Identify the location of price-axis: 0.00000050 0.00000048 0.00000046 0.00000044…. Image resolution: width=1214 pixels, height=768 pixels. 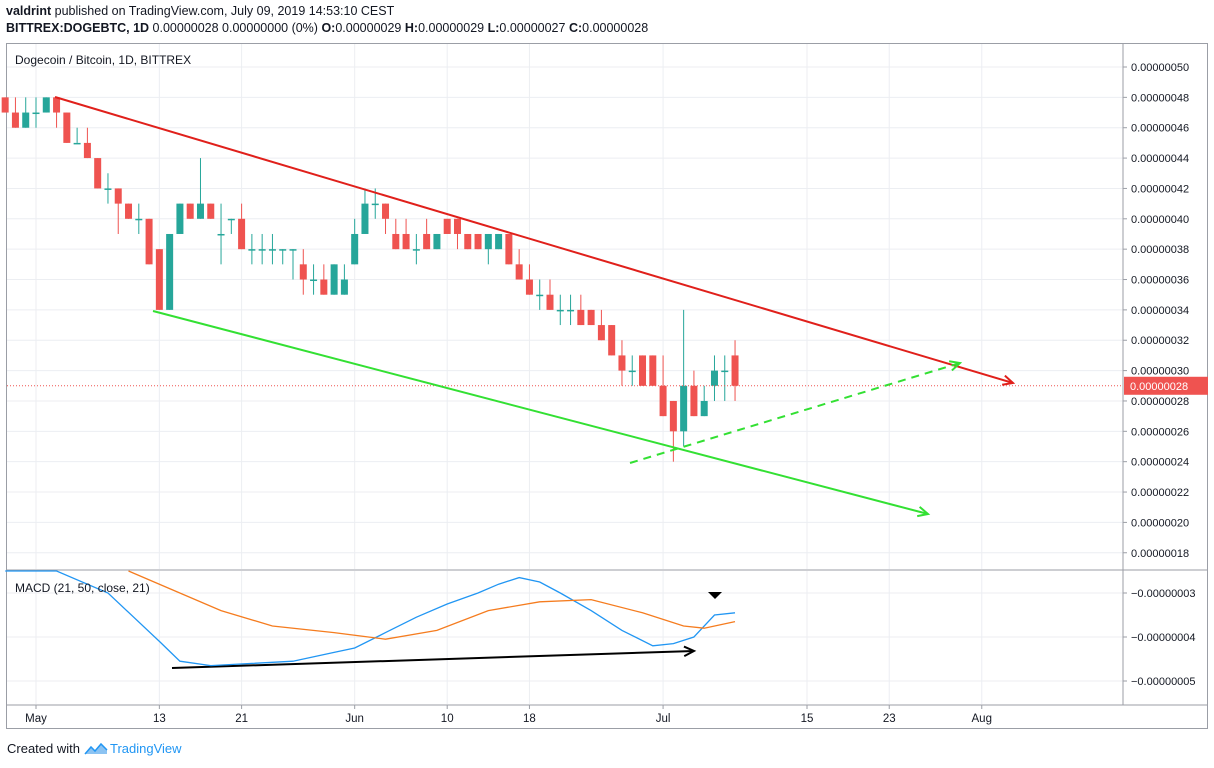
(1156, 311).